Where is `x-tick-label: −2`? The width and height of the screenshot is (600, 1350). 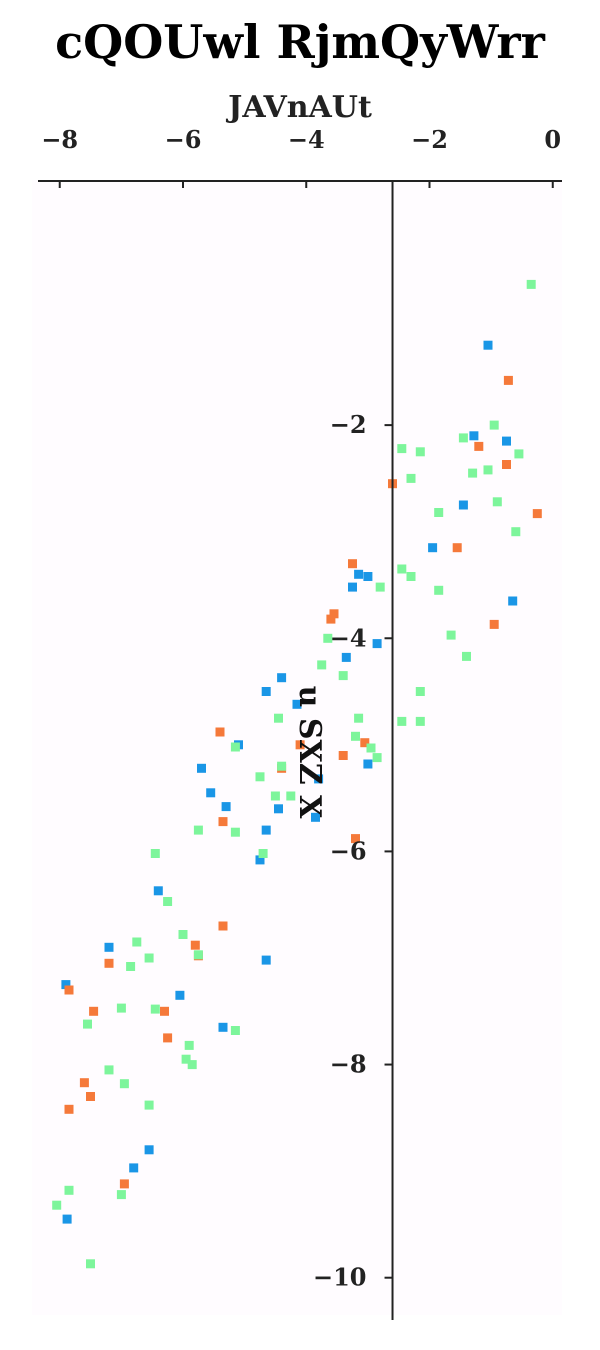
x-tick-label: −2 is located at coordinates (429, 139).